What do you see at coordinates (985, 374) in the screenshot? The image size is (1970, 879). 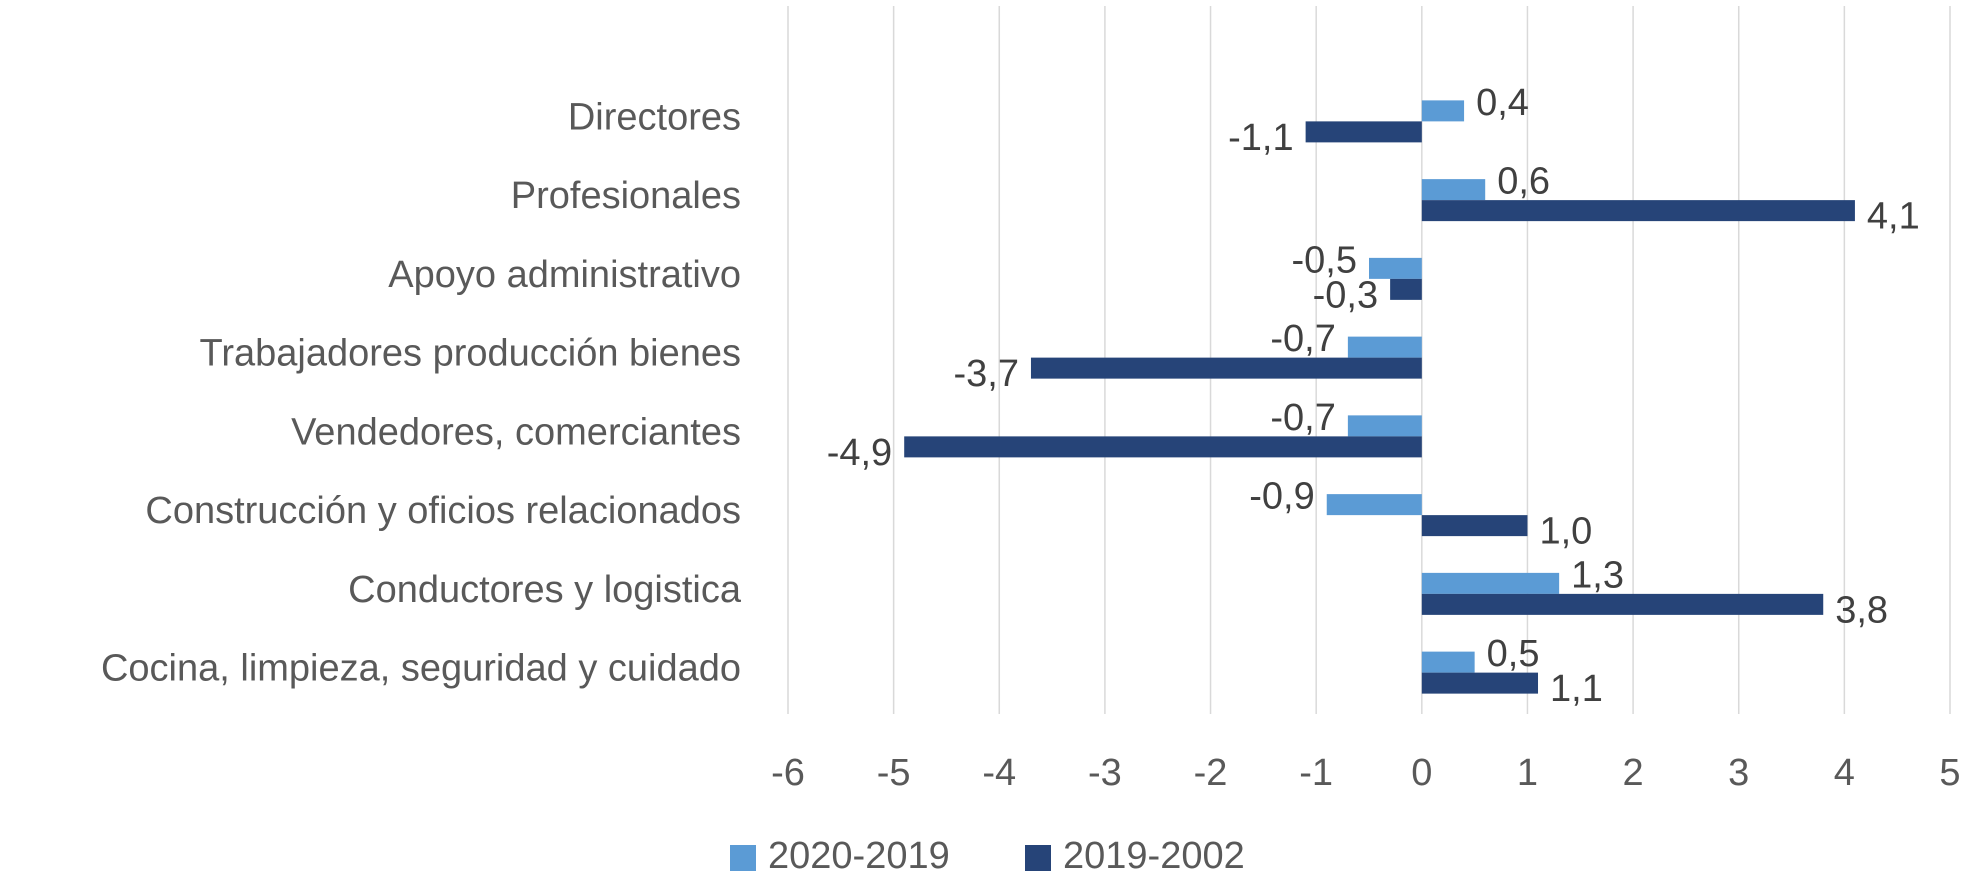 I see `data-label: -3,7` at bounding box center [985, 374].